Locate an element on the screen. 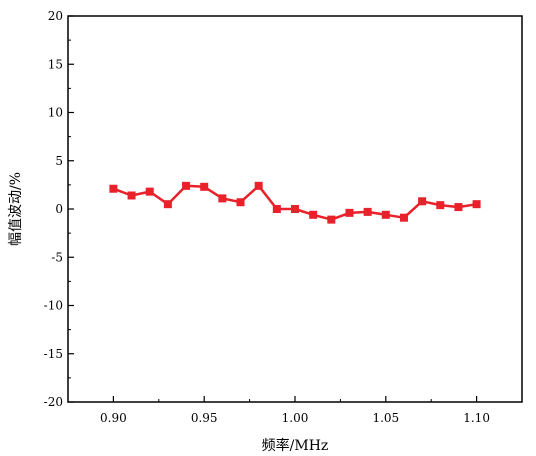  y-tick-label: -10 is located at coordinates (53, 306).